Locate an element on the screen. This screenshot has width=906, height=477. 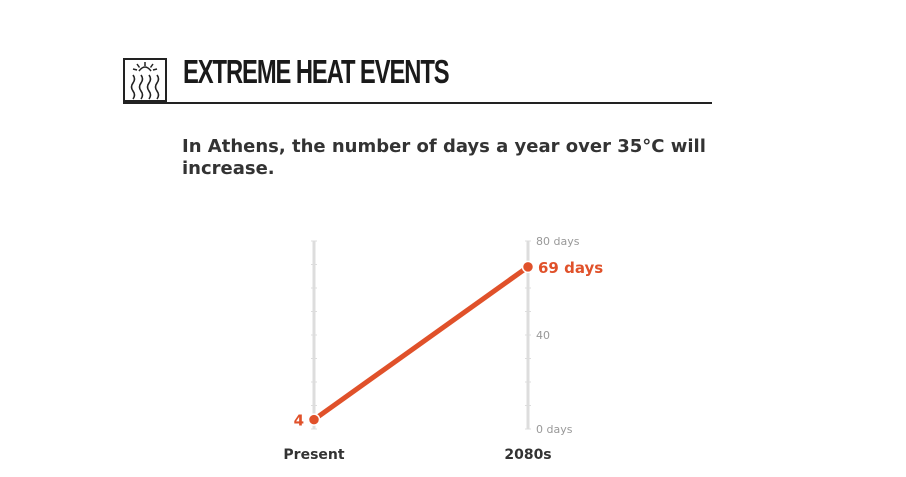
data-label-2080s: 69 days is located at coordinates (570, 268).